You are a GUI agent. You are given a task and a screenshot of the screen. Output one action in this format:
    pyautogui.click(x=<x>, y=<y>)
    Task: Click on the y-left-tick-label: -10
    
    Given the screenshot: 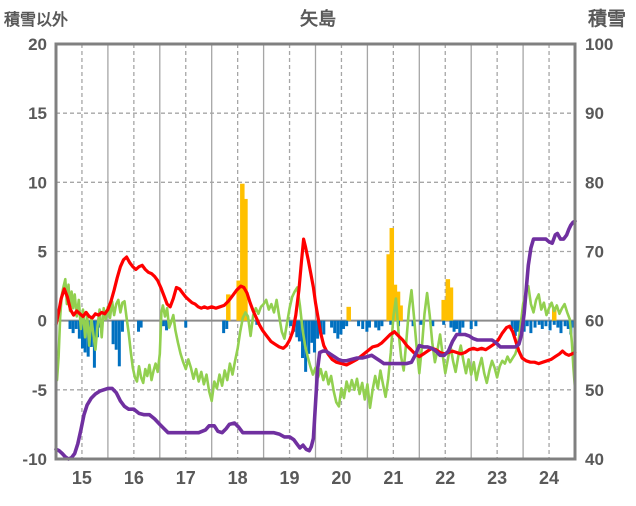 What is the action you would take?
    pyautogui.click(x=34, y=459)
    